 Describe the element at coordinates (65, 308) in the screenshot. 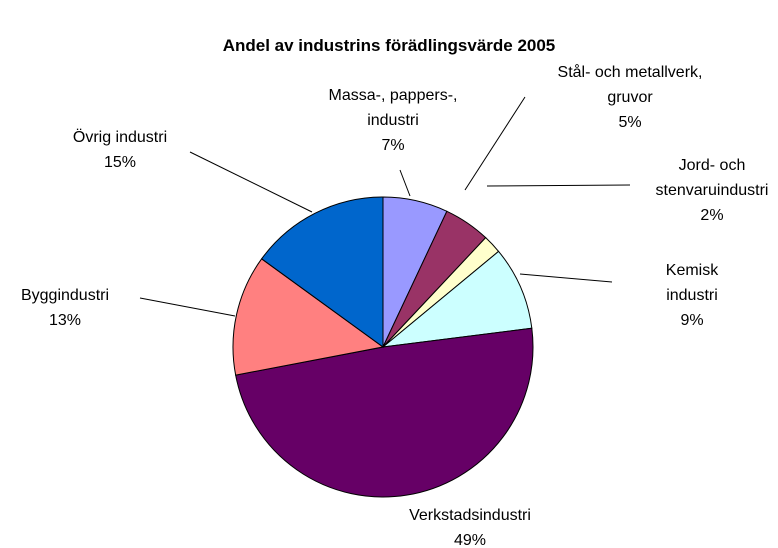

I see `slice-label: Byggindustri 13%` at that location.